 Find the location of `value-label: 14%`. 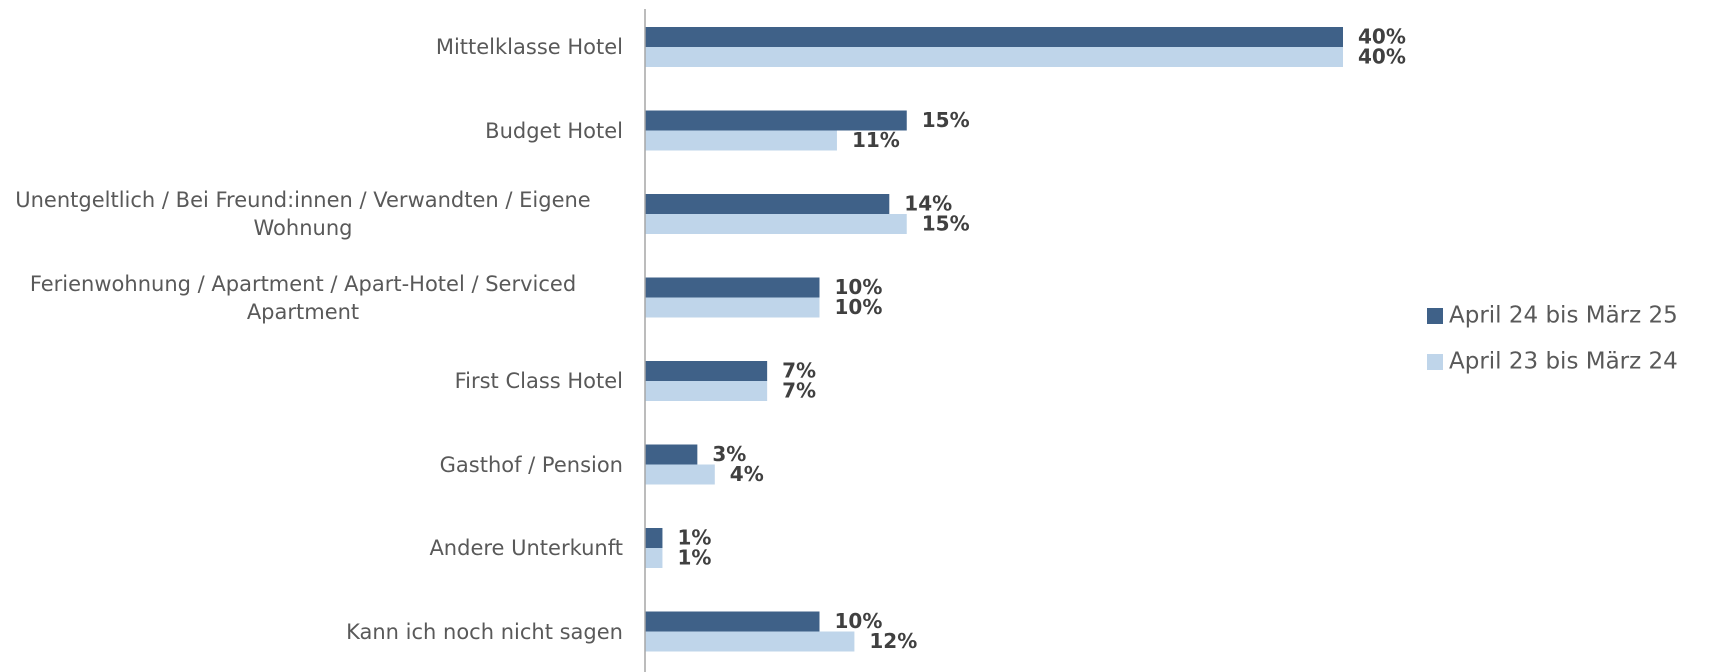

value-label: 14% is located at coordinates (928, 204).